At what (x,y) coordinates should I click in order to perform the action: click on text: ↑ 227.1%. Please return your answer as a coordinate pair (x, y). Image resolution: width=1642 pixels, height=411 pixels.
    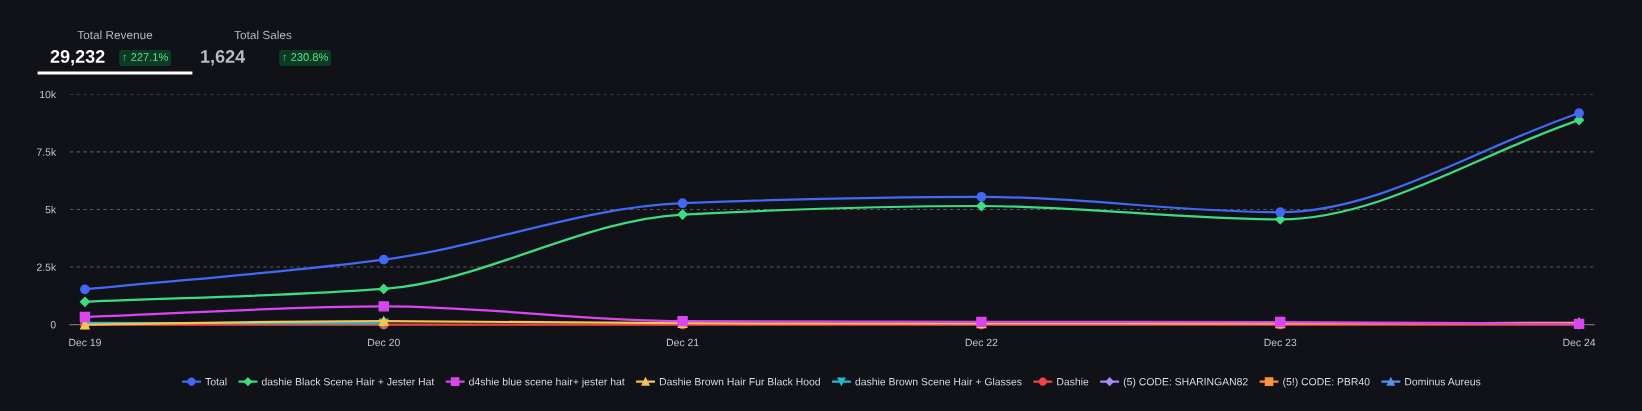
    Looking at the image, I should click on (145, 57).